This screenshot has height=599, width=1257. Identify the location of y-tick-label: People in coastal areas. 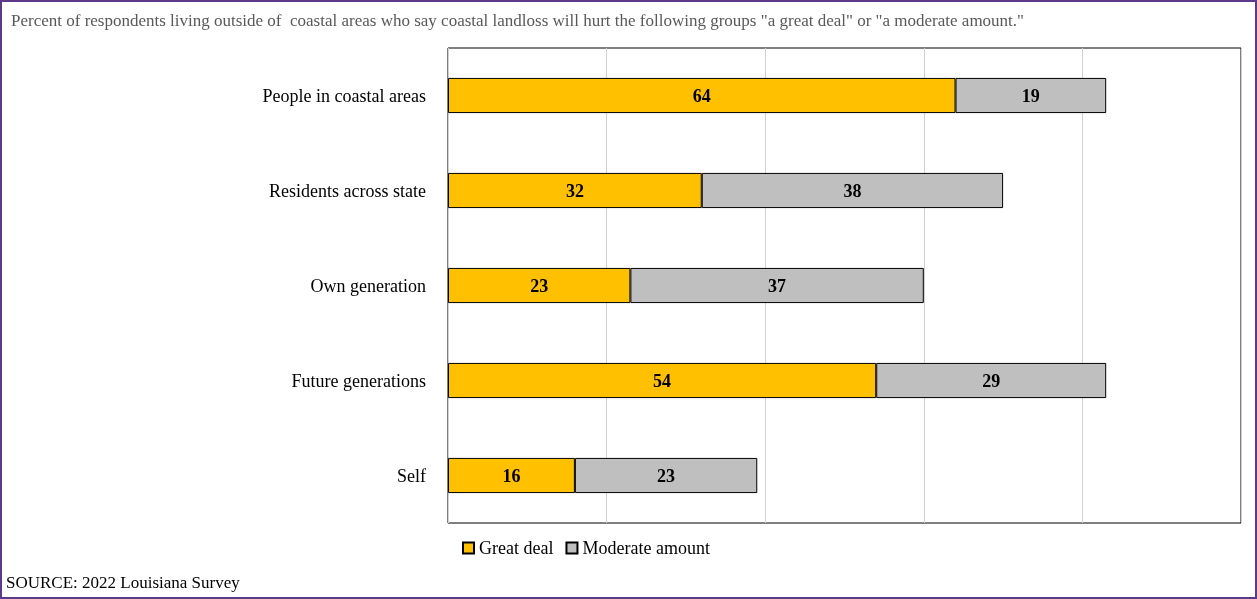
(344, 95).